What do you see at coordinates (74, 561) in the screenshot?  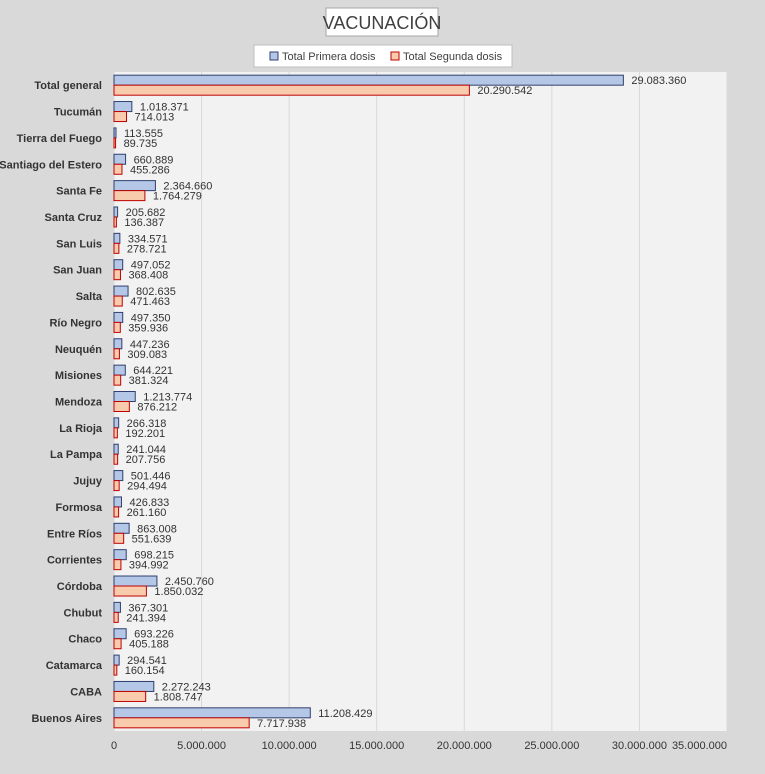 I see `category-label: Corrientes` at bounding box center [74, 561].